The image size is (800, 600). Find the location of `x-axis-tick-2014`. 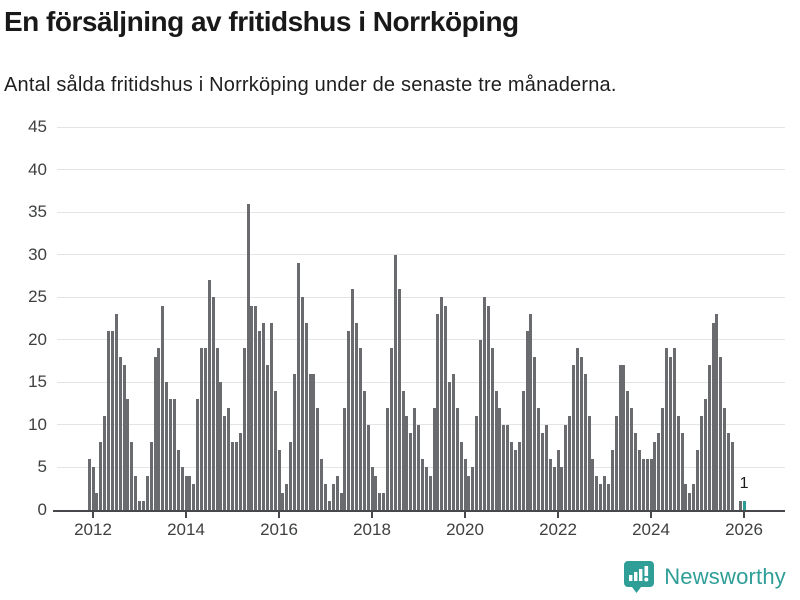

x-axis-tick-2014 is located at coordinates (186, 515).